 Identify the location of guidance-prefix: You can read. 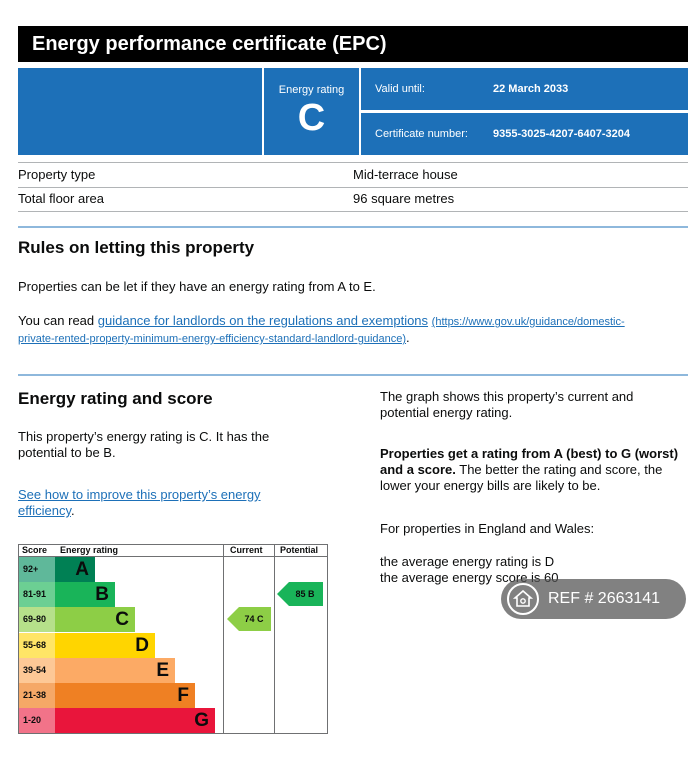
(58, 320).